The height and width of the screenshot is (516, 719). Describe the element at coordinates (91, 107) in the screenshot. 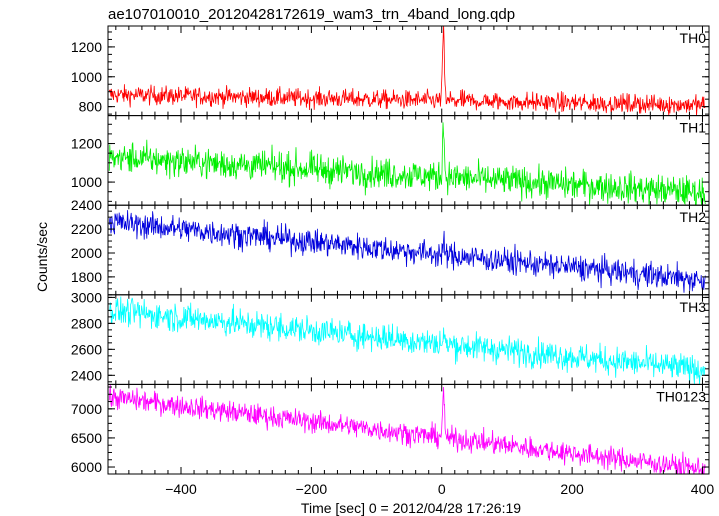

I see `y-tick-label: 800` at that location.